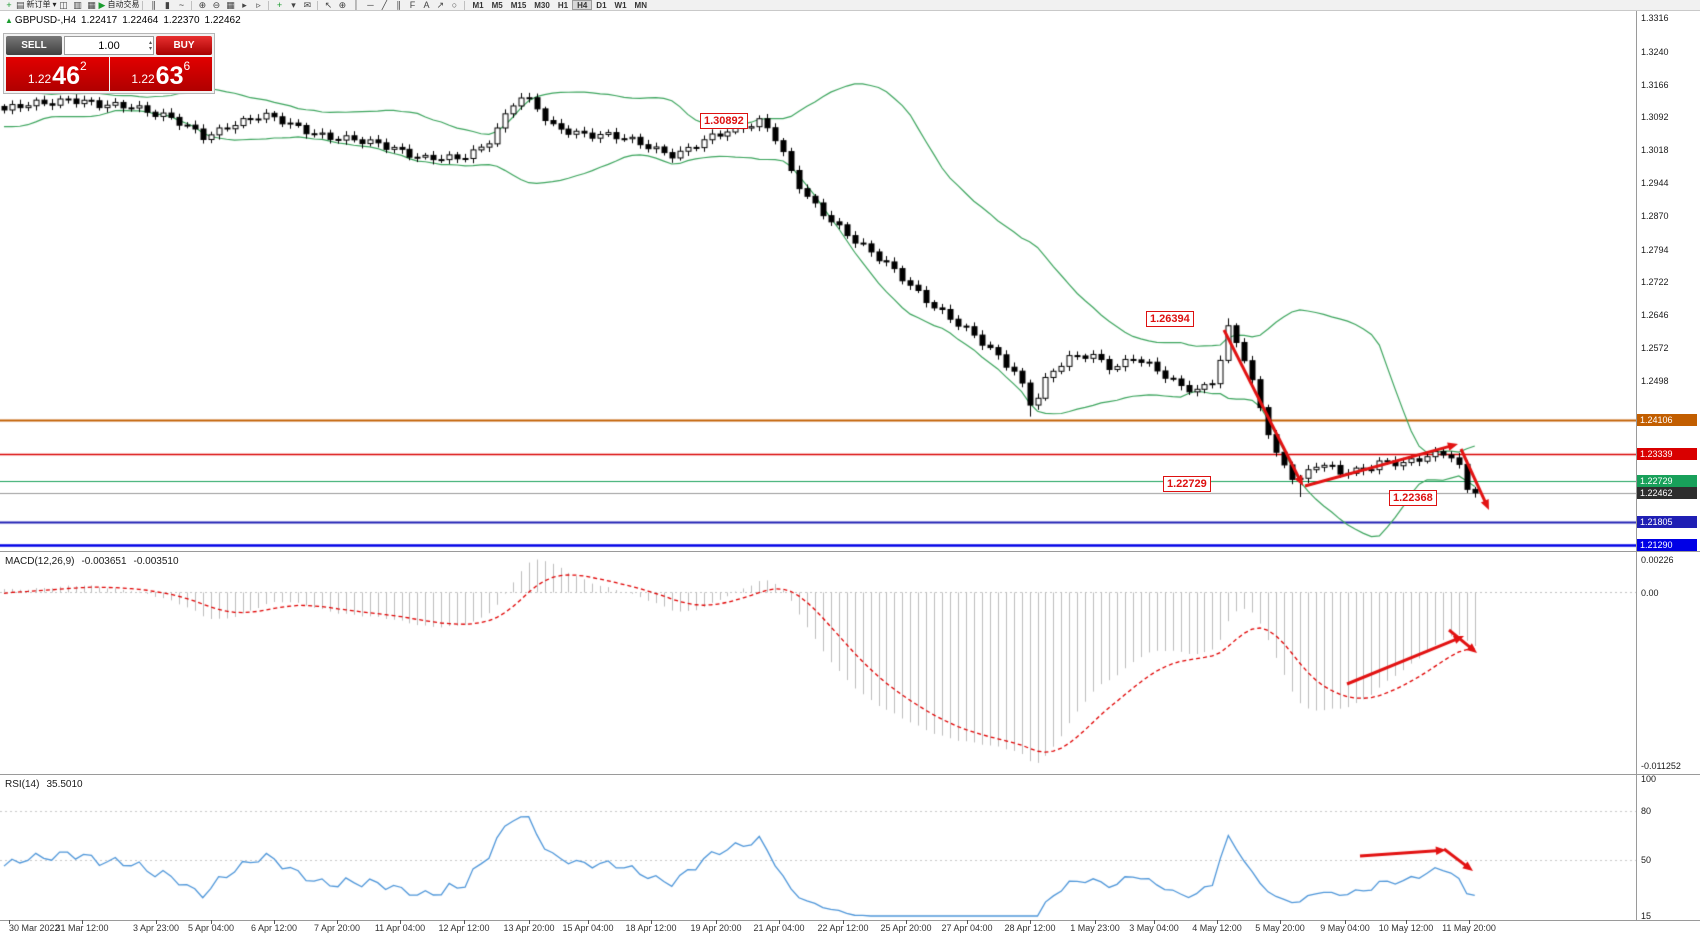 This screenshot has width=1700, height=936. Describe the element at coordinates (279, 5) in the screenshot. I see `indicators-button: +` at that location.